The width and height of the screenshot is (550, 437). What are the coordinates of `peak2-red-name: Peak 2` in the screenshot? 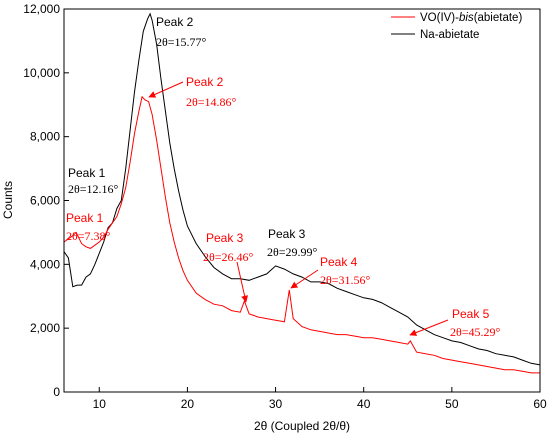 It's located at (205, 82).